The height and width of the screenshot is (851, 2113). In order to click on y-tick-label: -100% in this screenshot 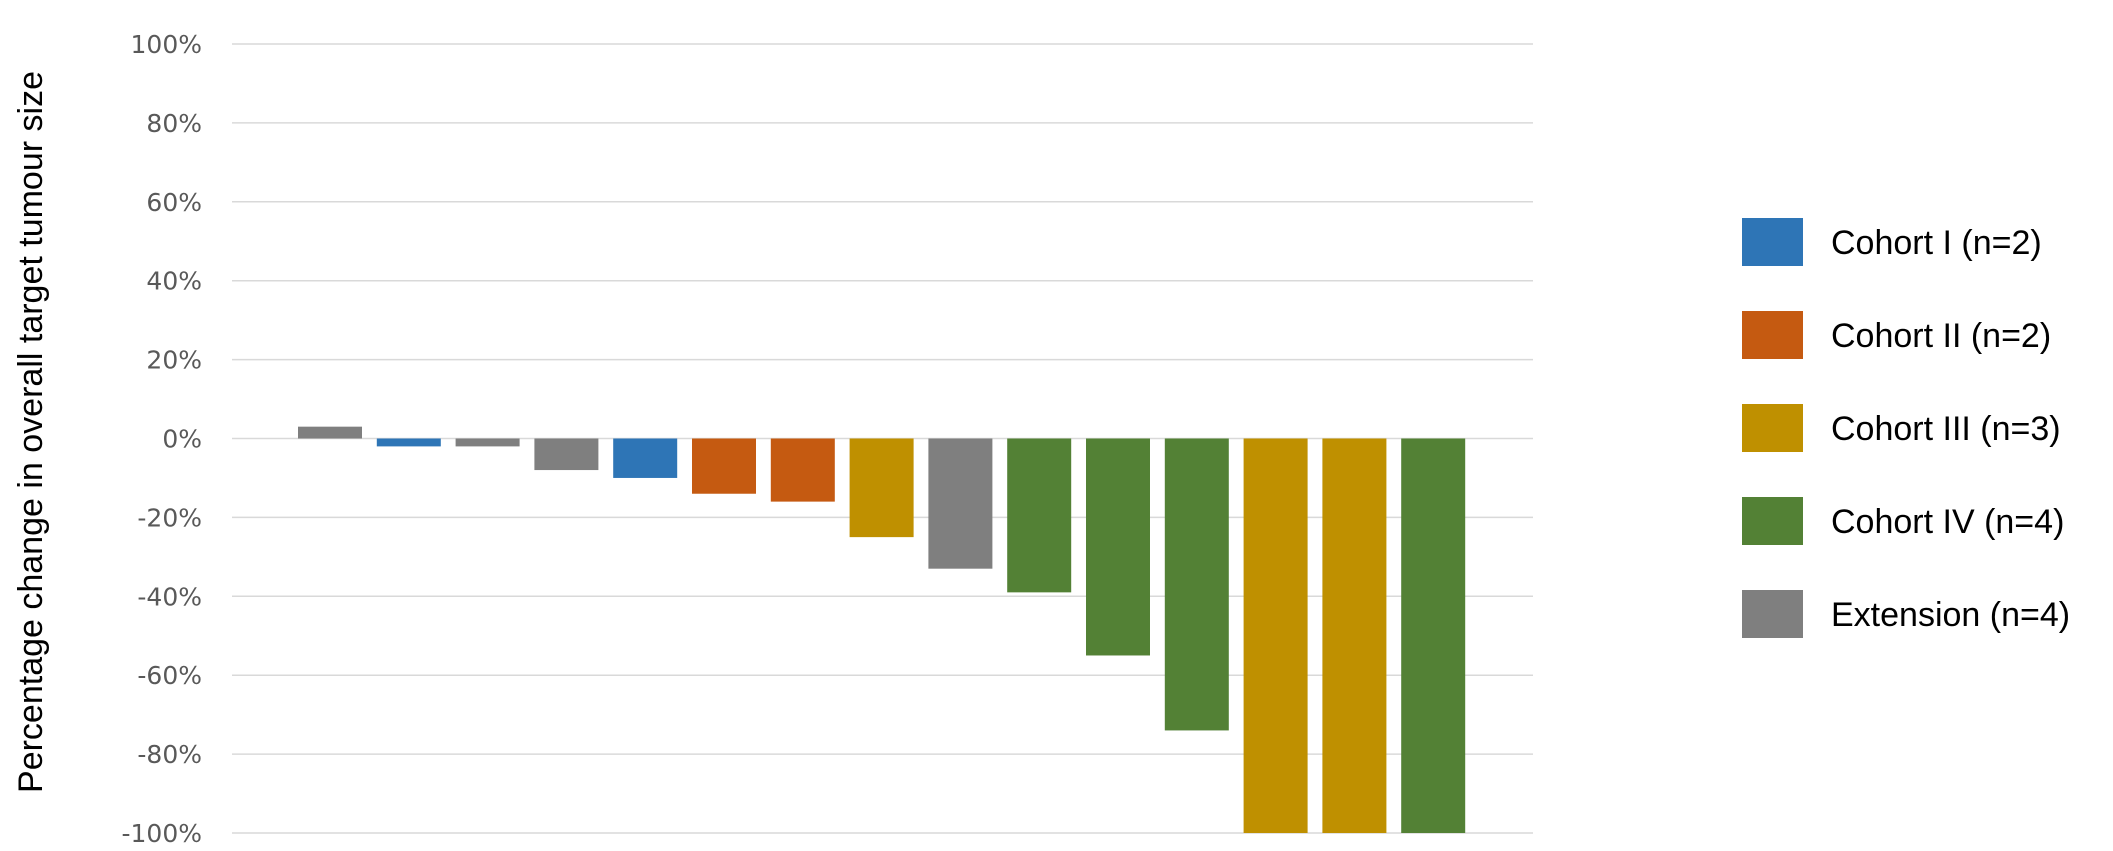, I will do `click(162, 833)`.